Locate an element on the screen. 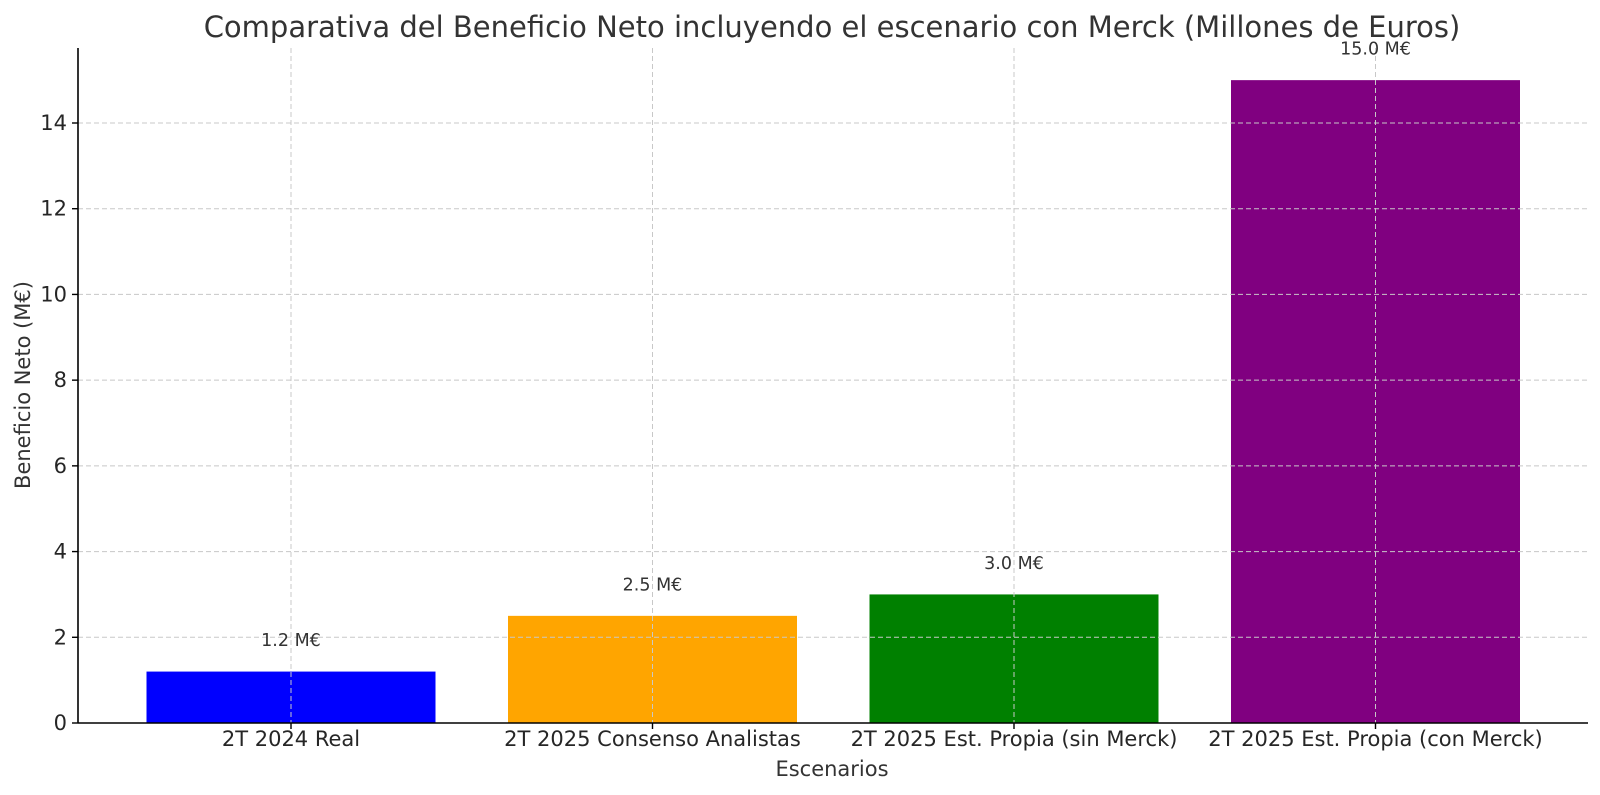  y-axis-title: Beneficio Neto (M€) is located at coordinates (23, 385).